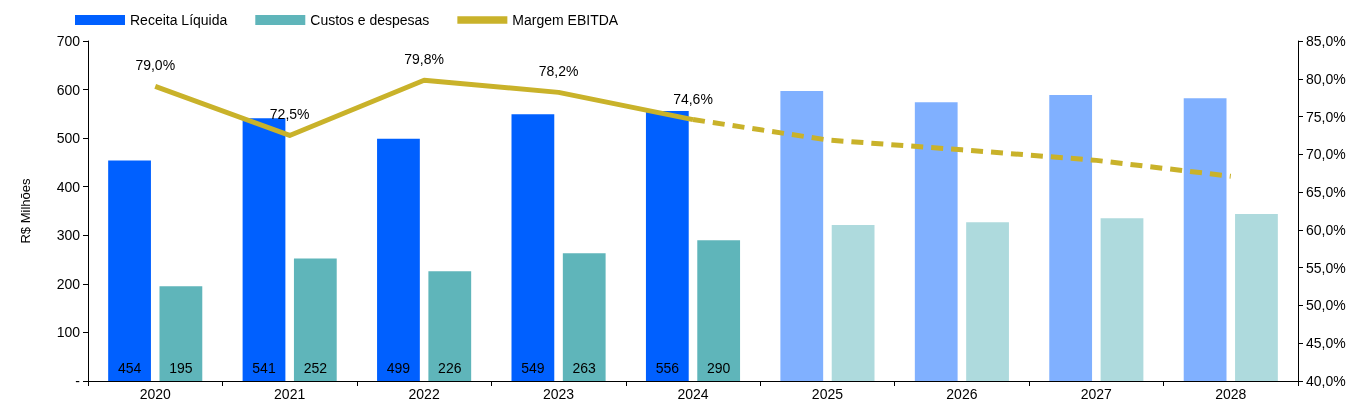 The image size is (1372, 404). What do you see at coordinates (693, 98) in the screenshot?
I see `data-label: 74,6%` at bounding box center [693, 98].